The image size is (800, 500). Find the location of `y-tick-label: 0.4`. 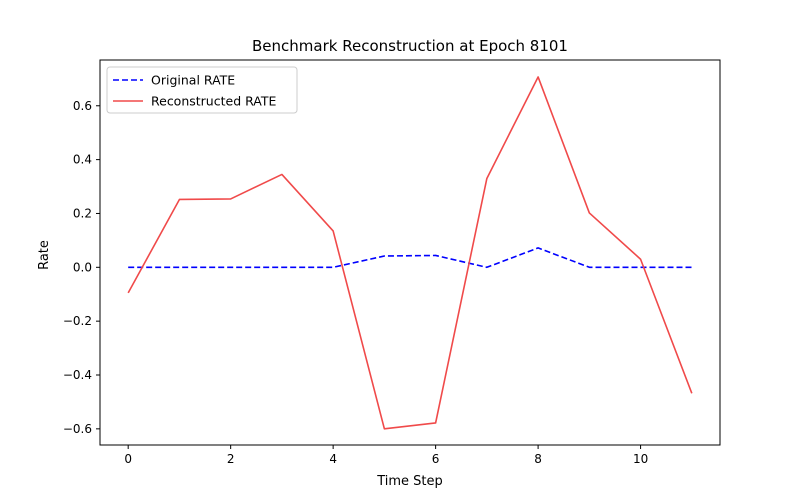

y-tick-label: 0.4 is located at coordinates (82, 160).